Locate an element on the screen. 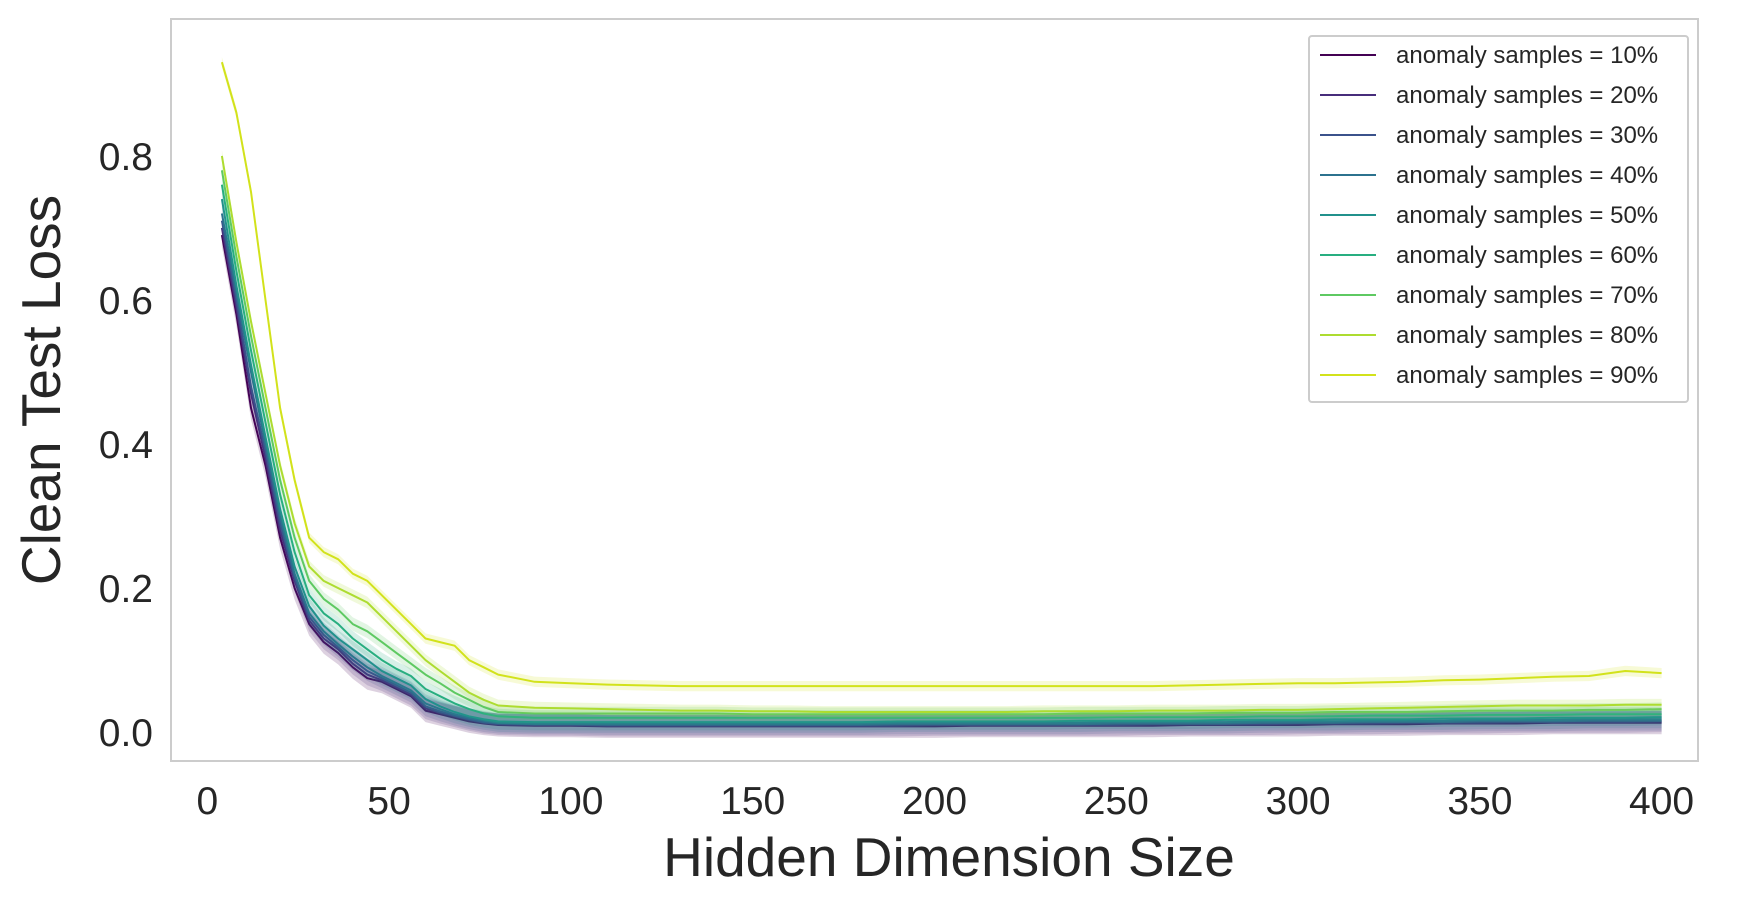  x-axis-title: Hidden Dimension Size is located at coordinates (949, 857).